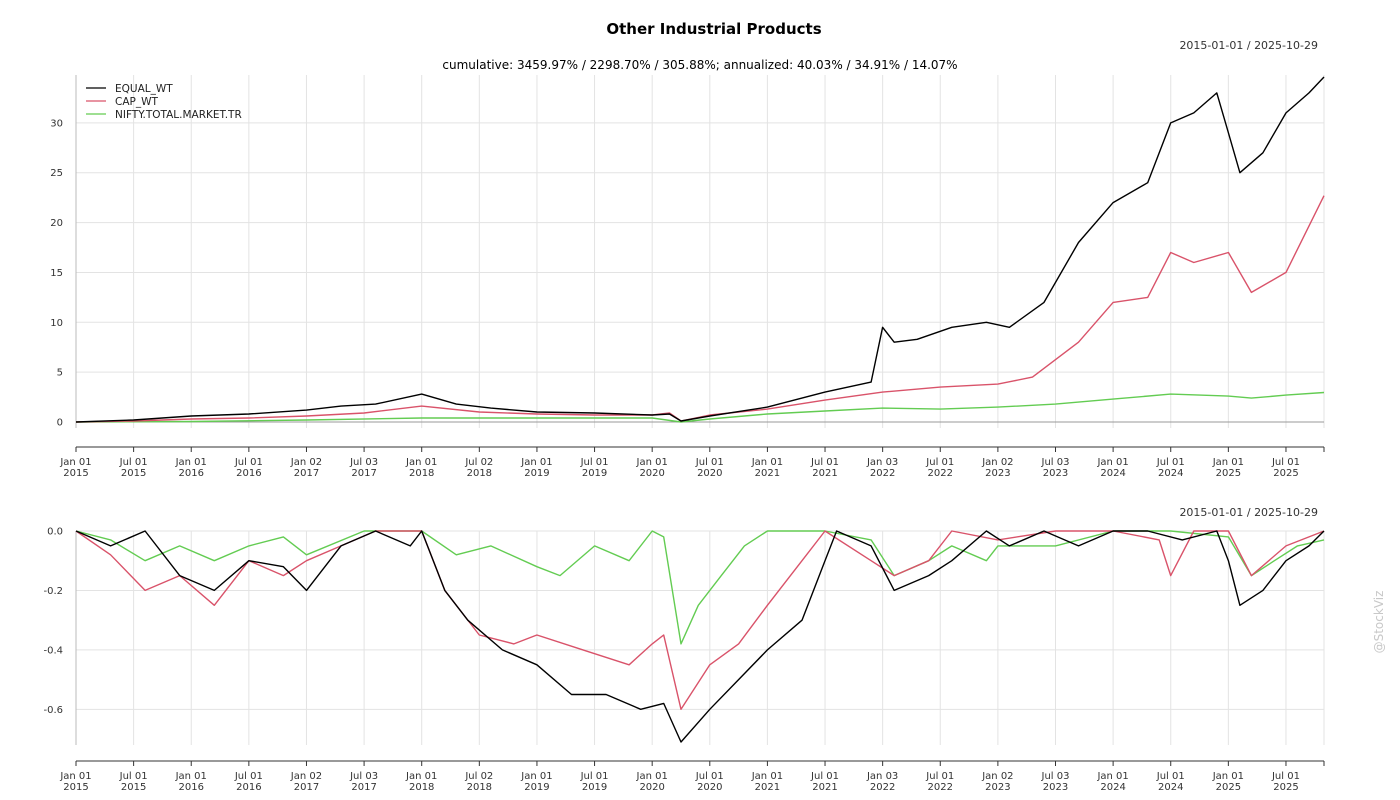  Describe the element at coordinates (56, 323) in the screenshot. I see `y-tick-label: 10` at that location.